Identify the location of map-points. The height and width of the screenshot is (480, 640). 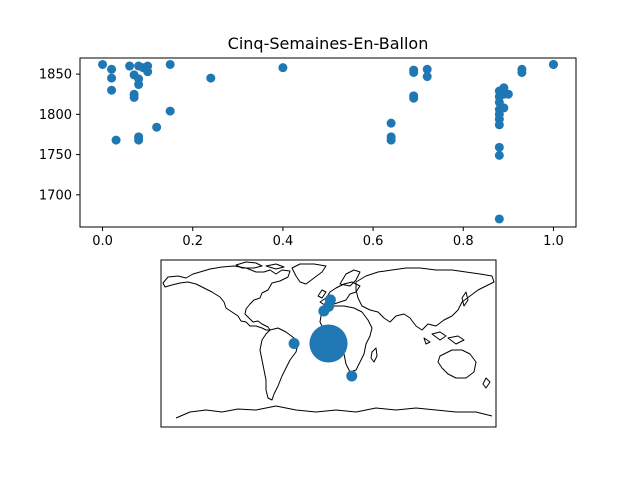
(323, 338).